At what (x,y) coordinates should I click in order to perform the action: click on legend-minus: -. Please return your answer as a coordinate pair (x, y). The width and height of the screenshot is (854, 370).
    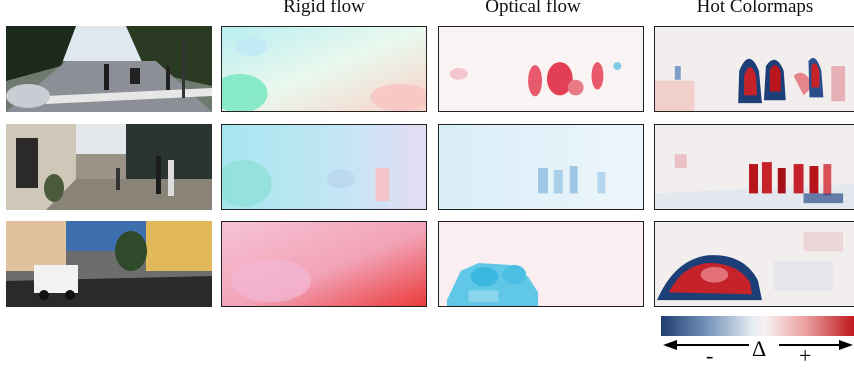
    Looking at the image, I should click on (710, 355).